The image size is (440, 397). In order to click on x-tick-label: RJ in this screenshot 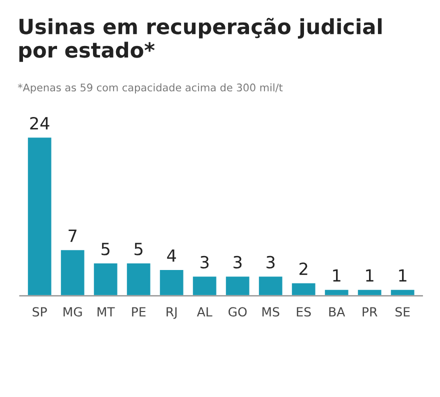, I will do `click(171, 313)`.